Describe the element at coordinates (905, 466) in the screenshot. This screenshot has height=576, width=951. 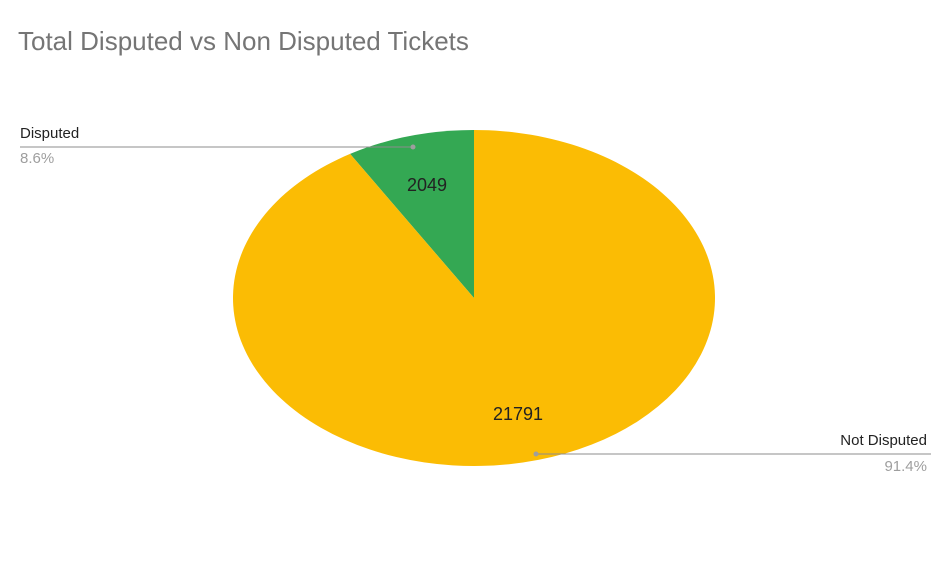
I see `slice-percent-label: 91.4%` at that location.